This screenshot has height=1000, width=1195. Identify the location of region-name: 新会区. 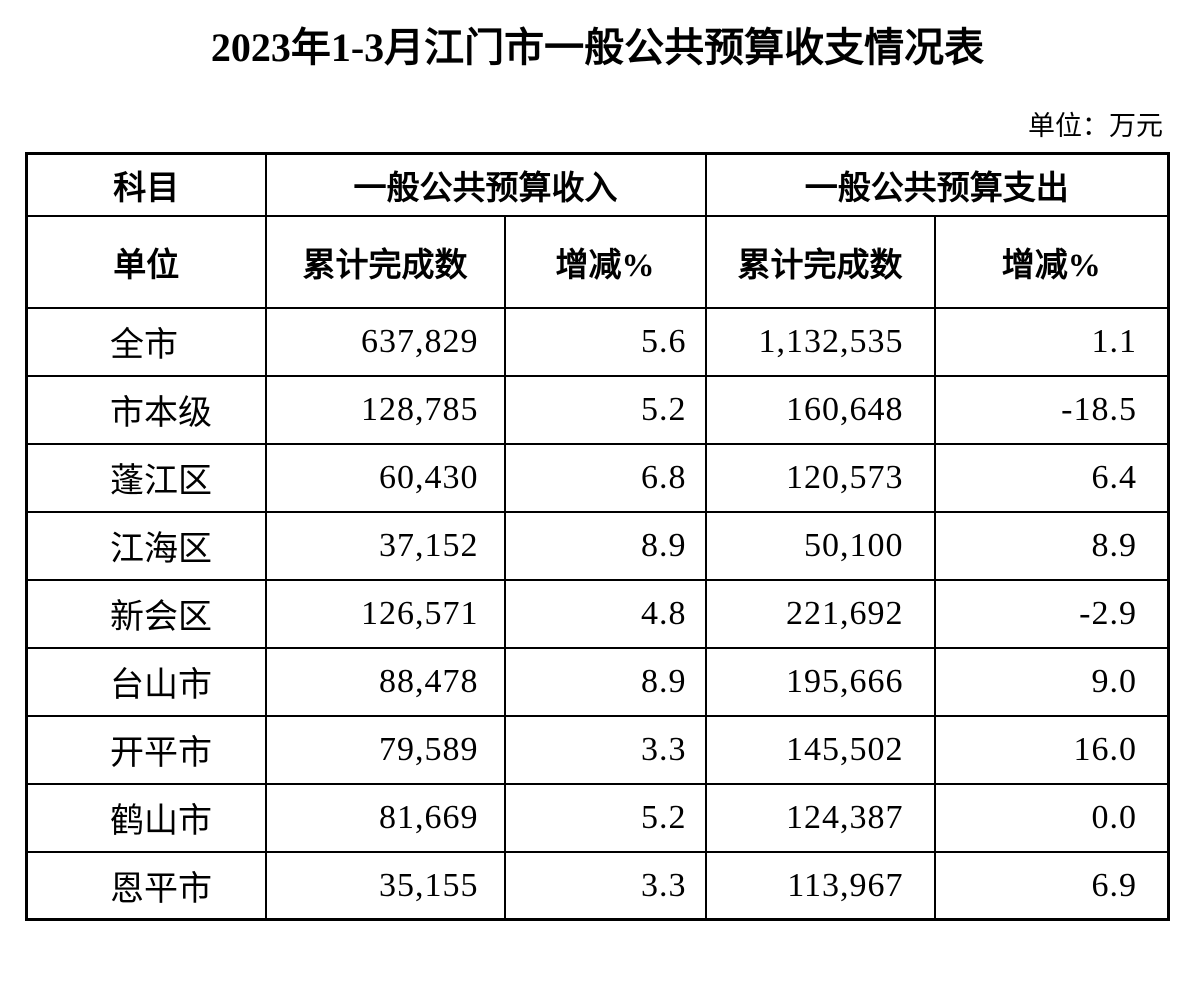
(146, 613).